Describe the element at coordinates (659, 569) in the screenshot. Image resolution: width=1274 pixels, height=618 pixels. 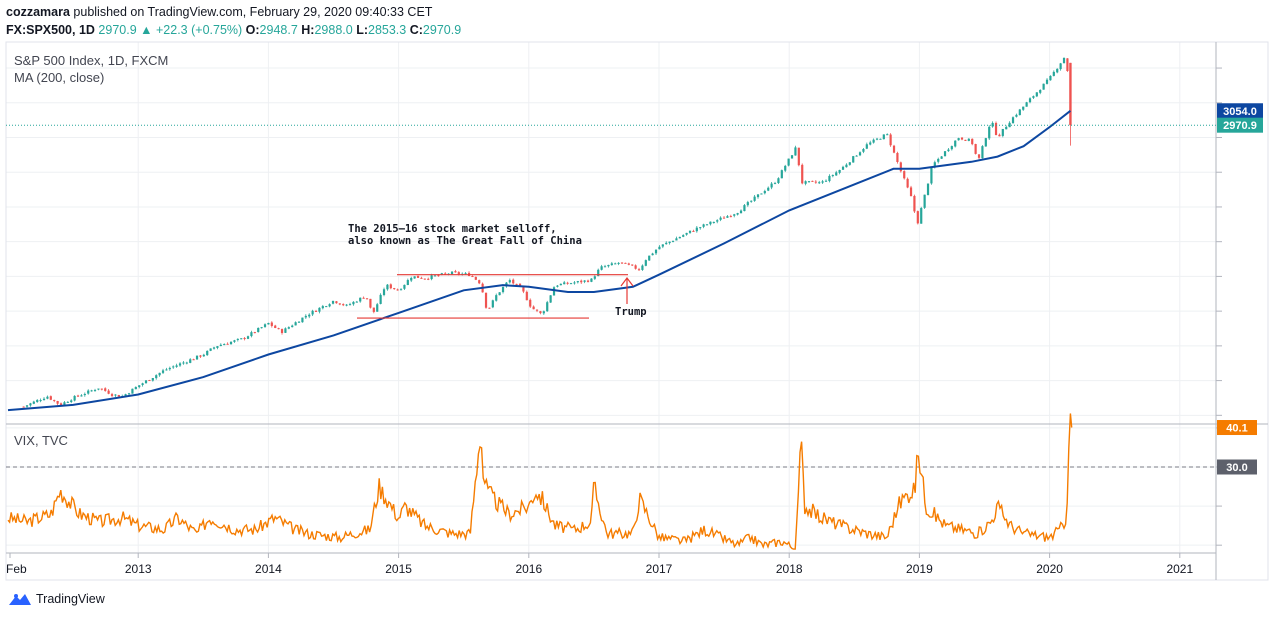
I see `time-axis-label: 2017` at that location.